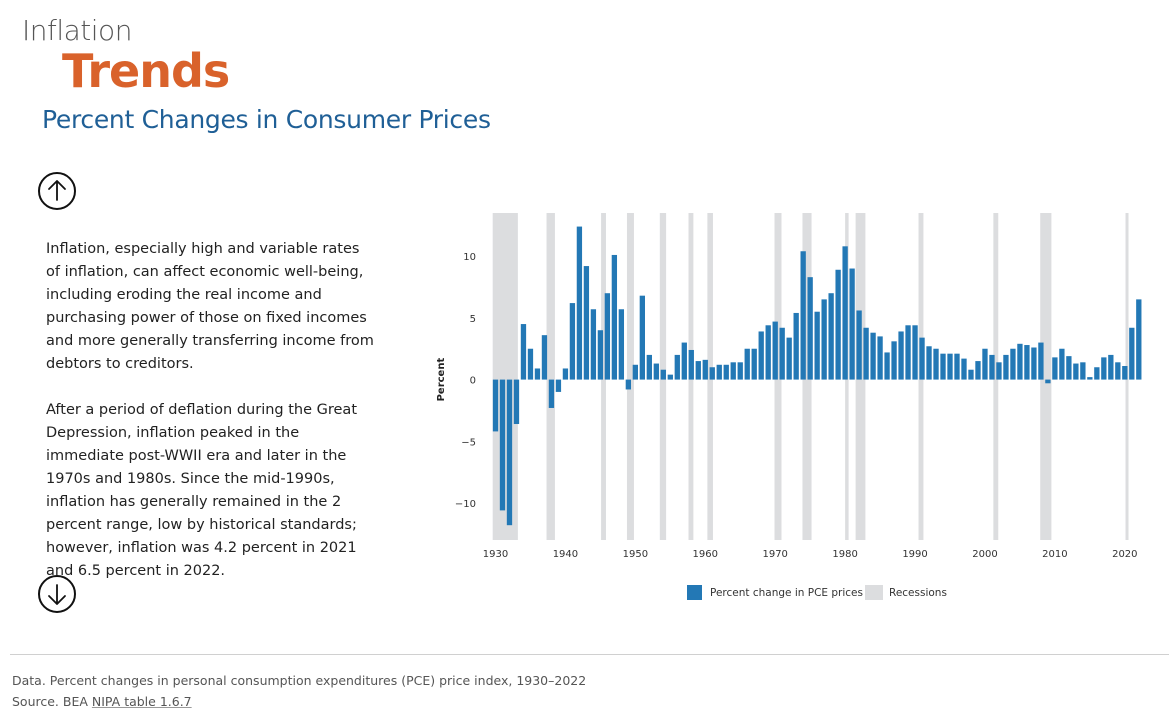  Describe the element at coordinates (52, 701) in the screenshot. I see `source-prefix: Source. BEA` at that location.